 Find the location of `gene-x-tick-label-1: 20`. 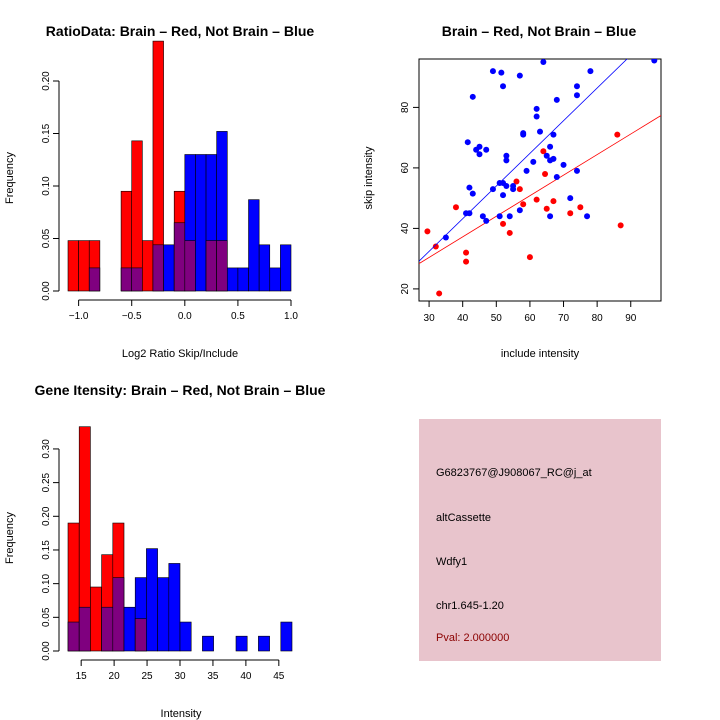

gene-x-tick-label-1: 20 is located at coordinates (115, 676).